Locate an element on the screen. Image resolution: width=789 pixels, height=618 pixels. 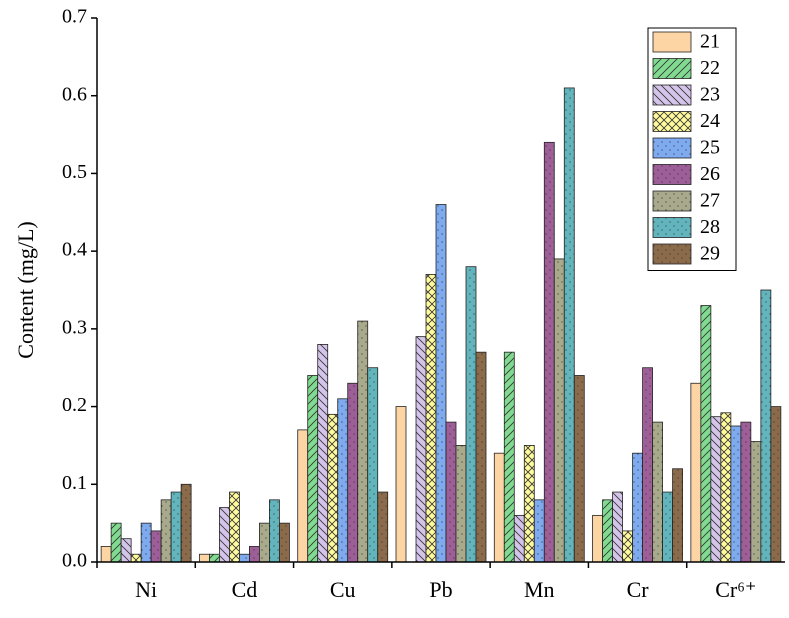
legend-label: 24 is located at coordinates (710, 121).